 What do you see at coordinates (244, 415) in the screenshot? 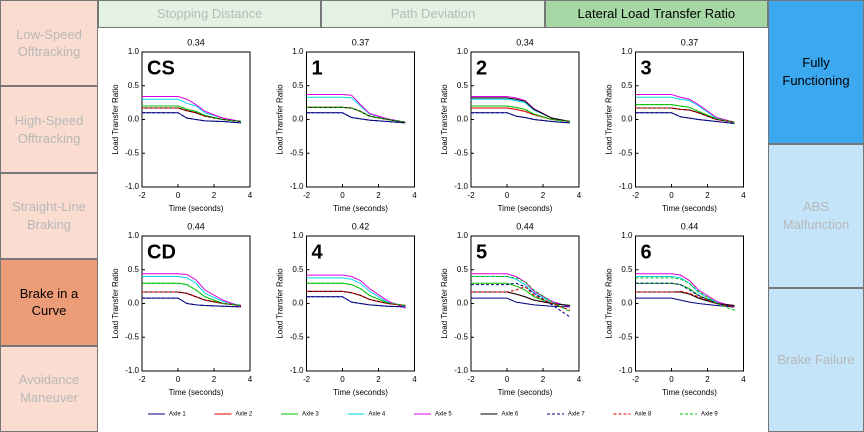
I see `legend-label: Axle 2` at bounding box center [244, 415].